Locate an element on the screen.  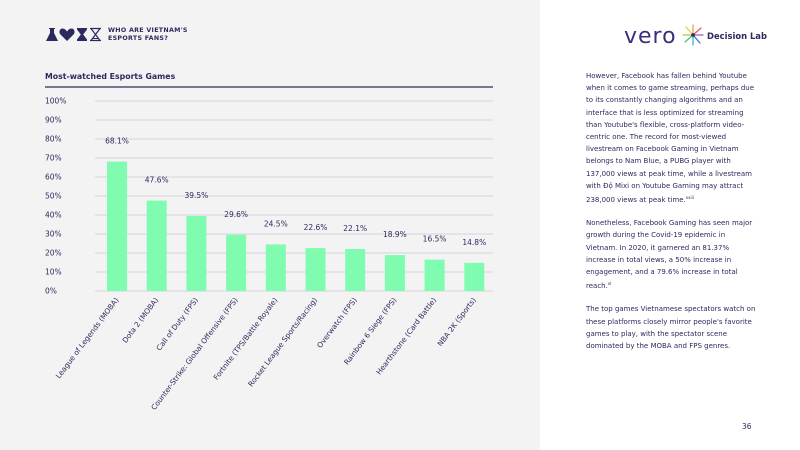
data-label: 47.6% is located at coordinates (157, 180).